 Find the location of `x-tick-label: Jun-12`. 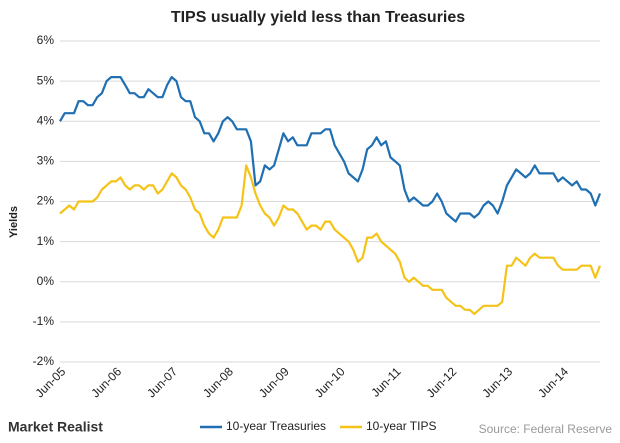

x-tick-label: Jun-12 is located at coordinates (442, 382).